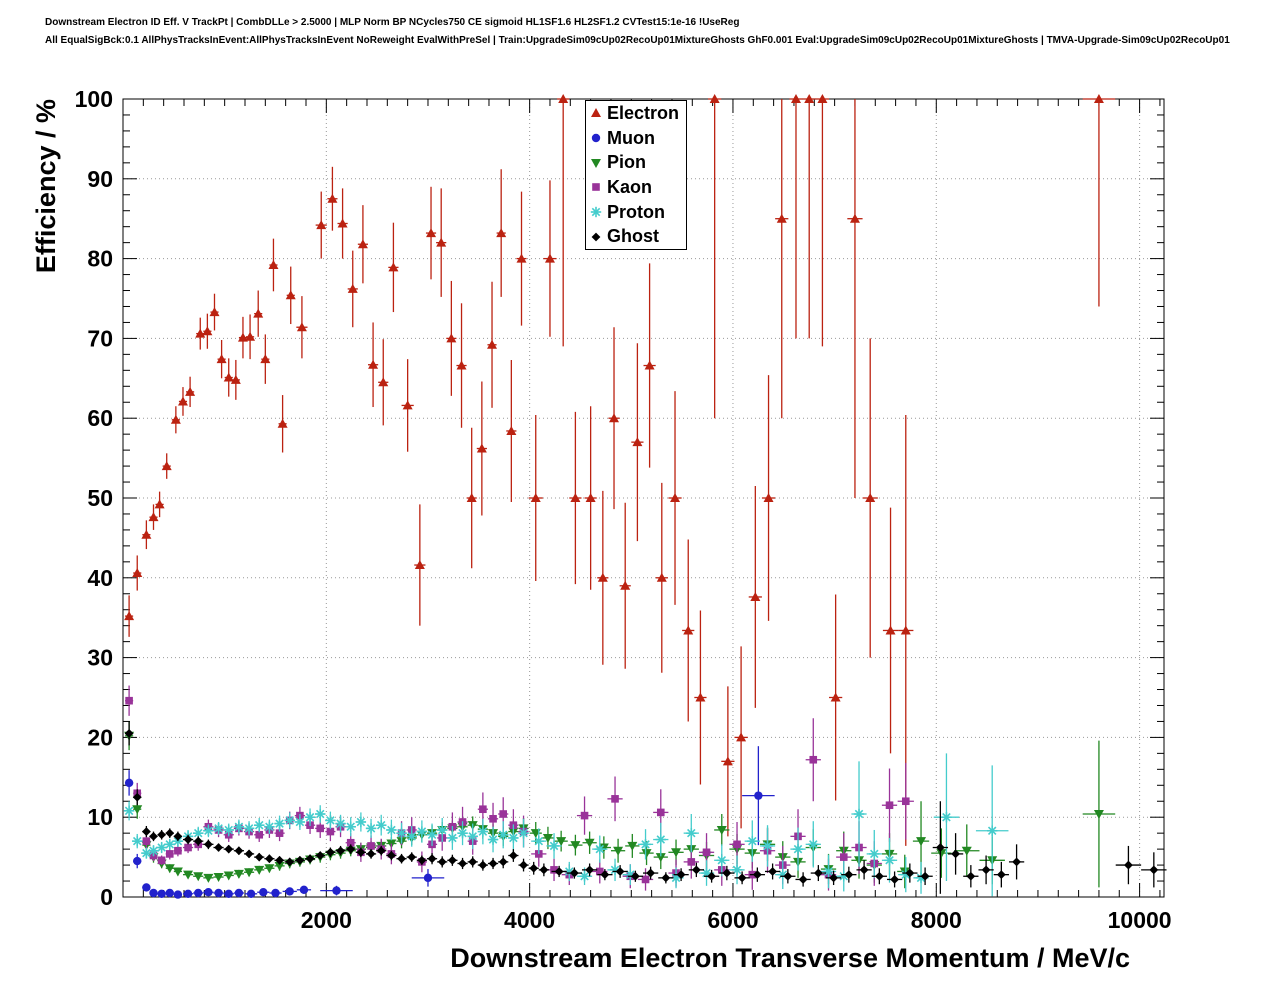  What do you see at coordinates (629, 186) in the screenshot?
I see `legend-label-kaon: Kaon` at bounding box center [629, 186].